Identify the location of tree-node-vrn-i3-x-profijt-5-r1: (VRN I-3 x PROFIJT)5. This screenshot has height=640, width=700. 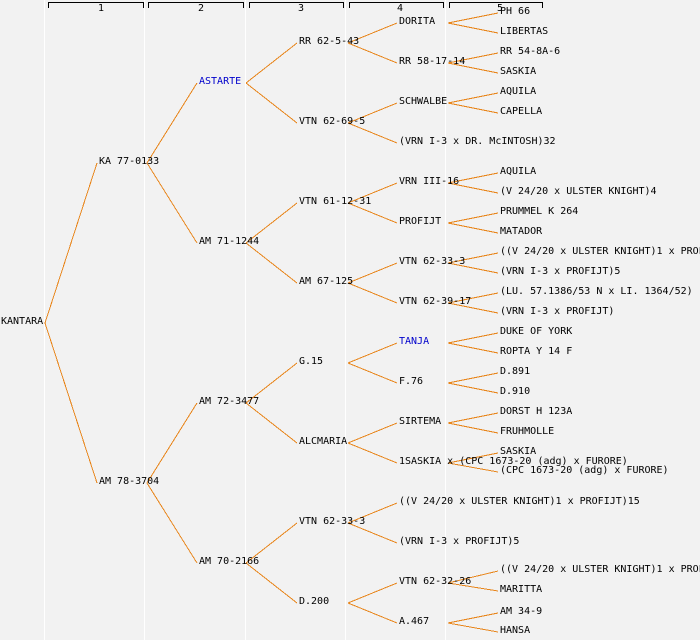
(560, 271).